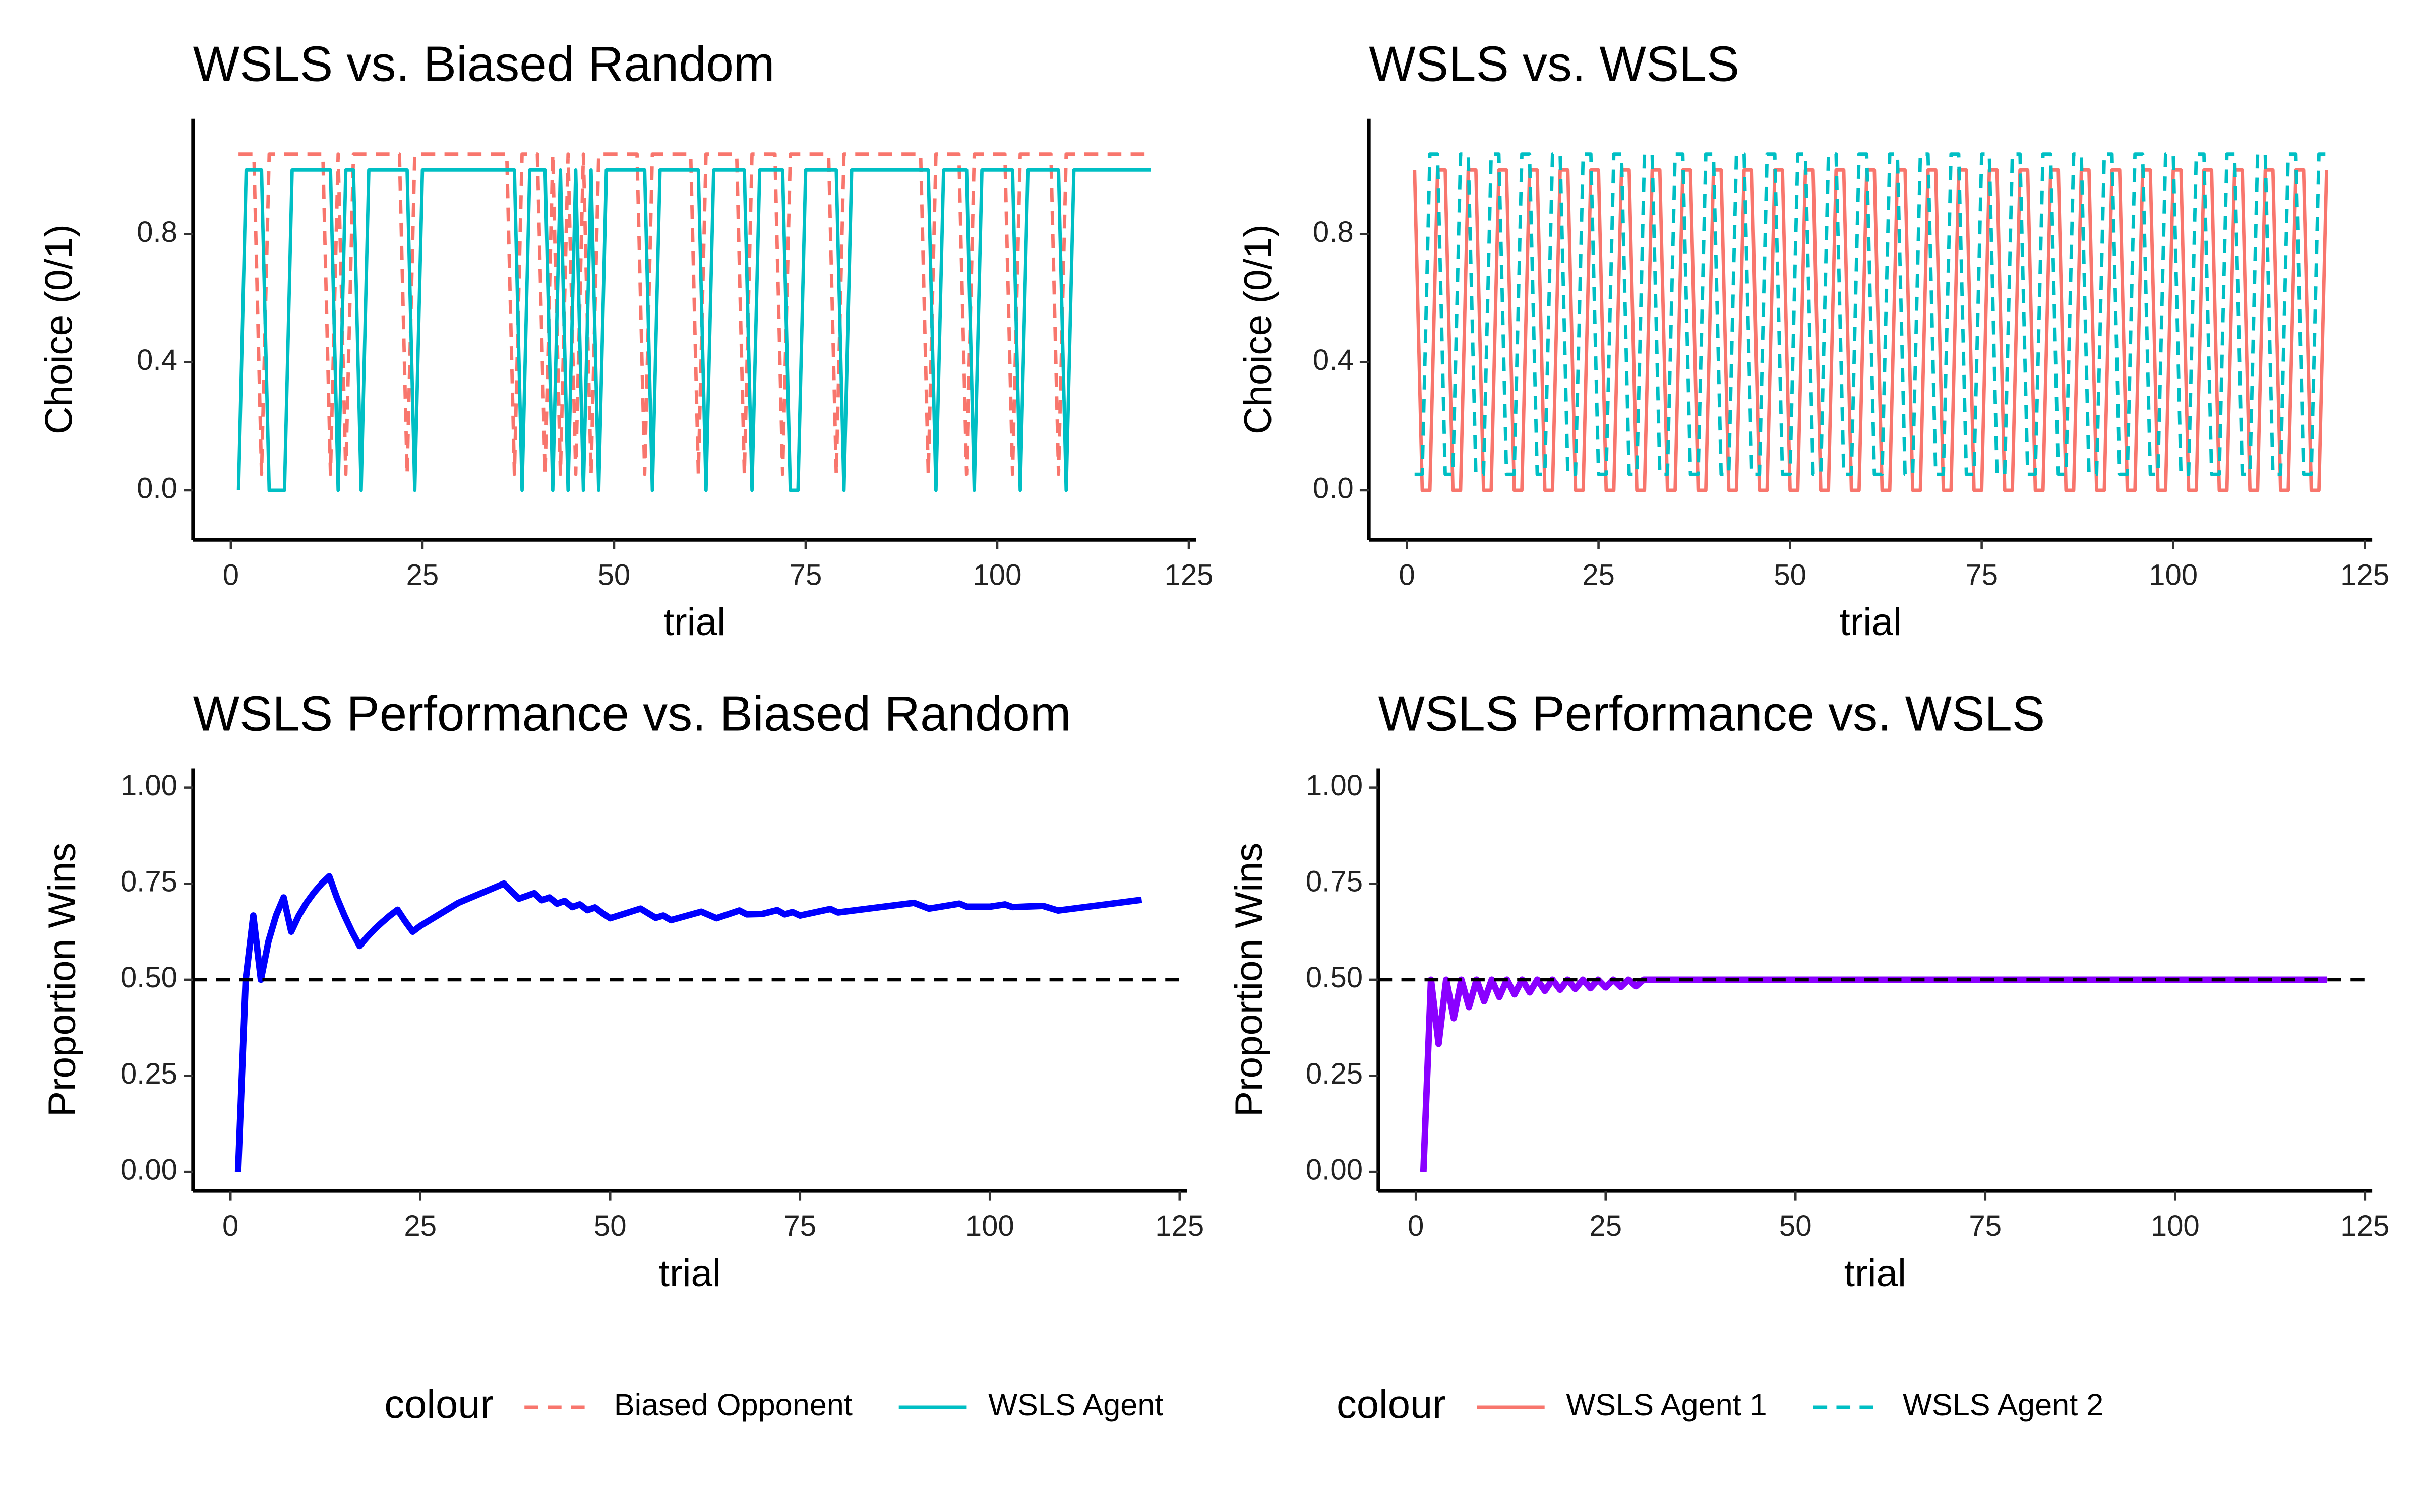  I want to click on legend-label: WSLS Agent, so click(1075, 1405).